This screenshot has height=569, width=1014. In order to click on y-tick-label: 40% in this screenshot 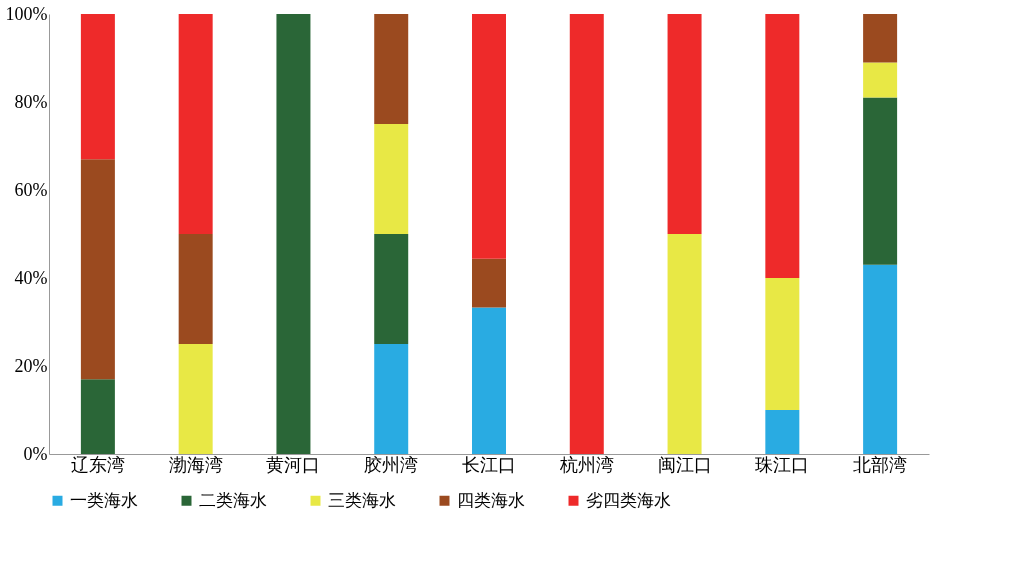, I will do `click(31, 277)`.